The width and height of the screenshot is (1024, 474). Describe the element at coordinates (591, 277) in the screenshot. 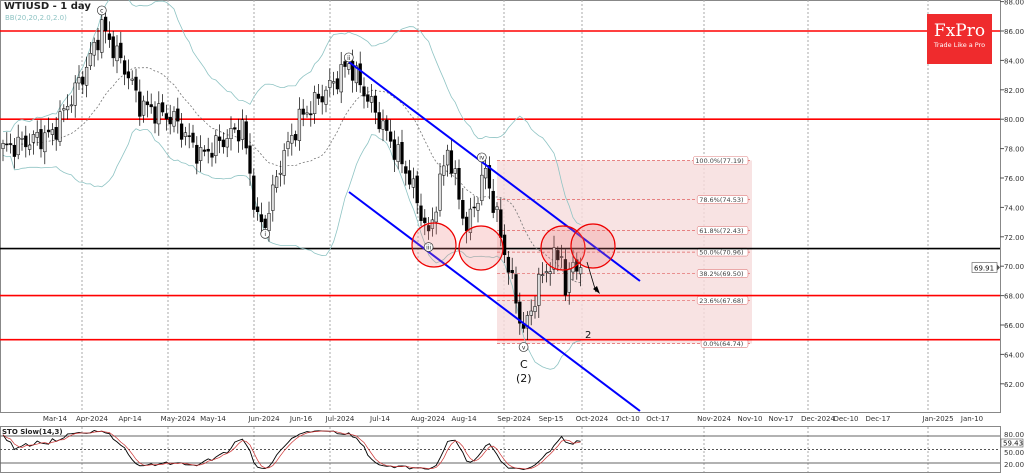

I see `forecast-arrow` at that location.